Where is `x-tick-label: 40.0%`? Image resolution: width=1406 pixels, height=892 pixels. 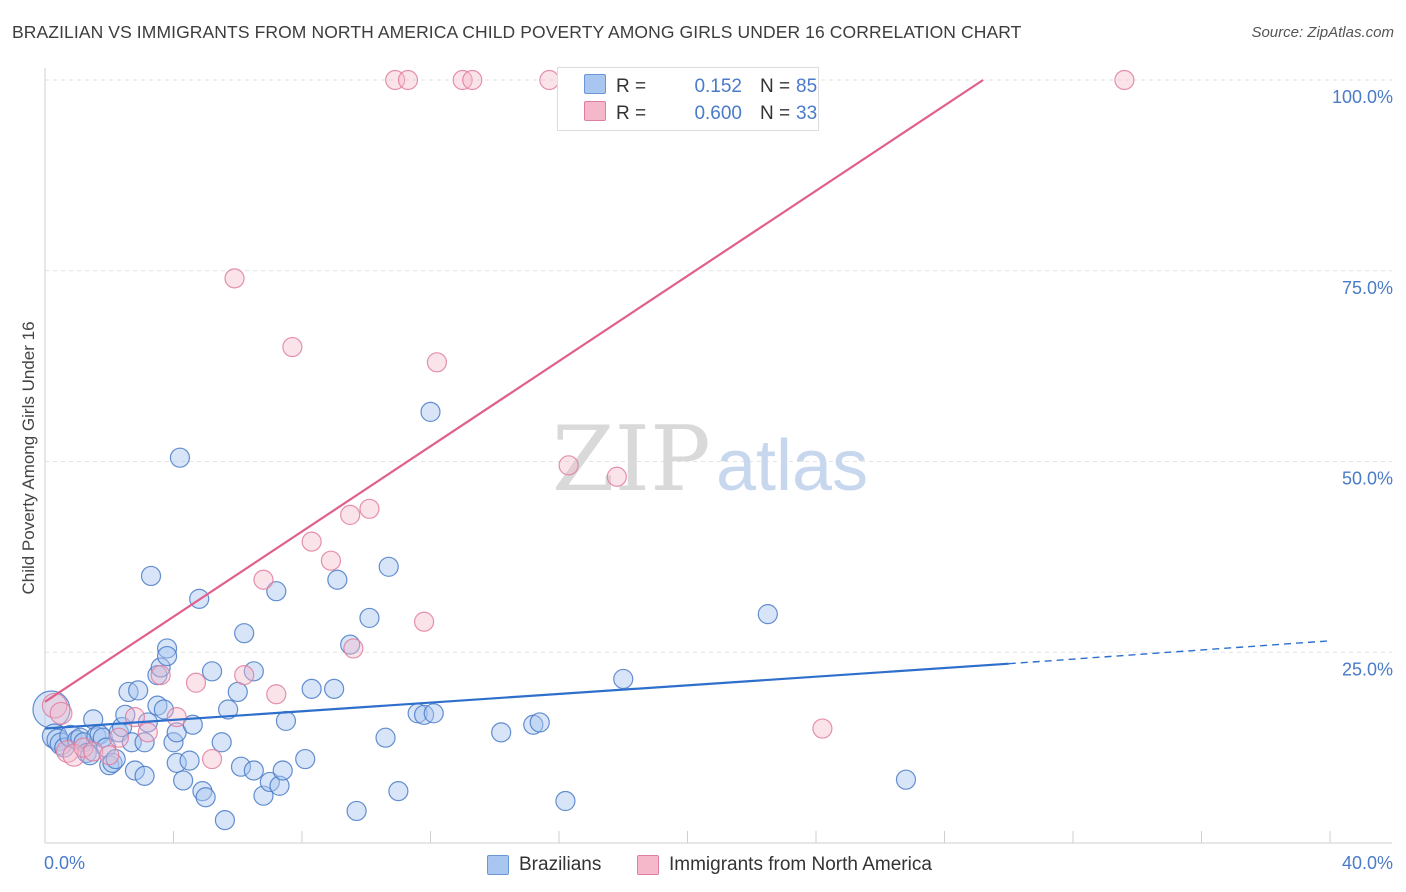
x-tick-label: 40.0% is located at coordinates (1367, 863).